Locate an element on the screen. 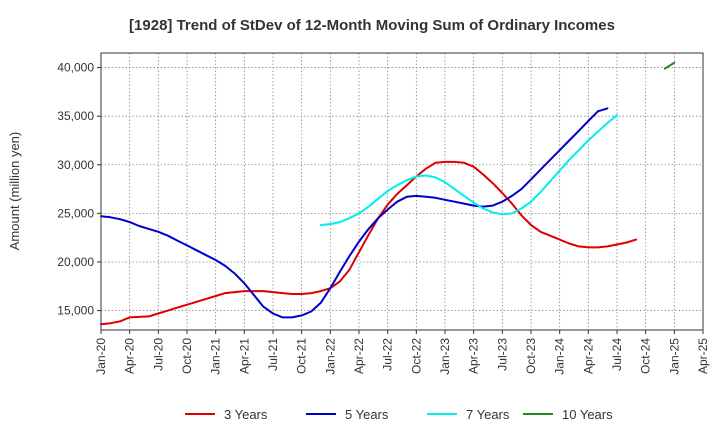 This screenshot has height=440, width=720. y-tick-label: 25,000 is located at coordinates (75, 213).